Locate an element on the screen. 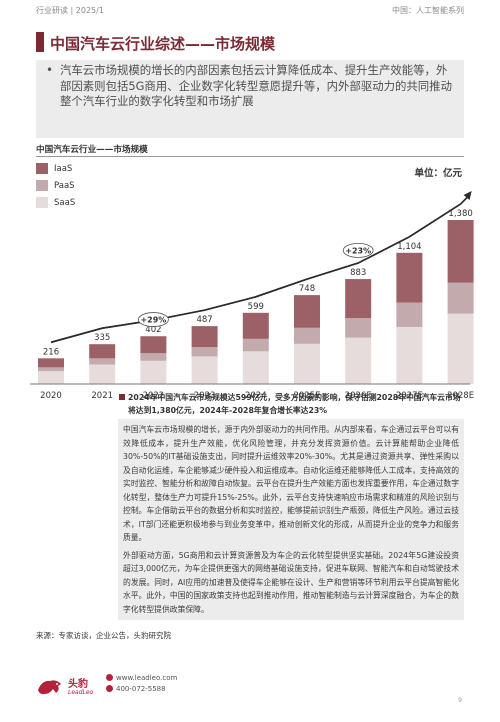 The width and height of the screenshot is (500, 722). x-tick-label-2025E: 2025E is located at coordinates (306, 396).